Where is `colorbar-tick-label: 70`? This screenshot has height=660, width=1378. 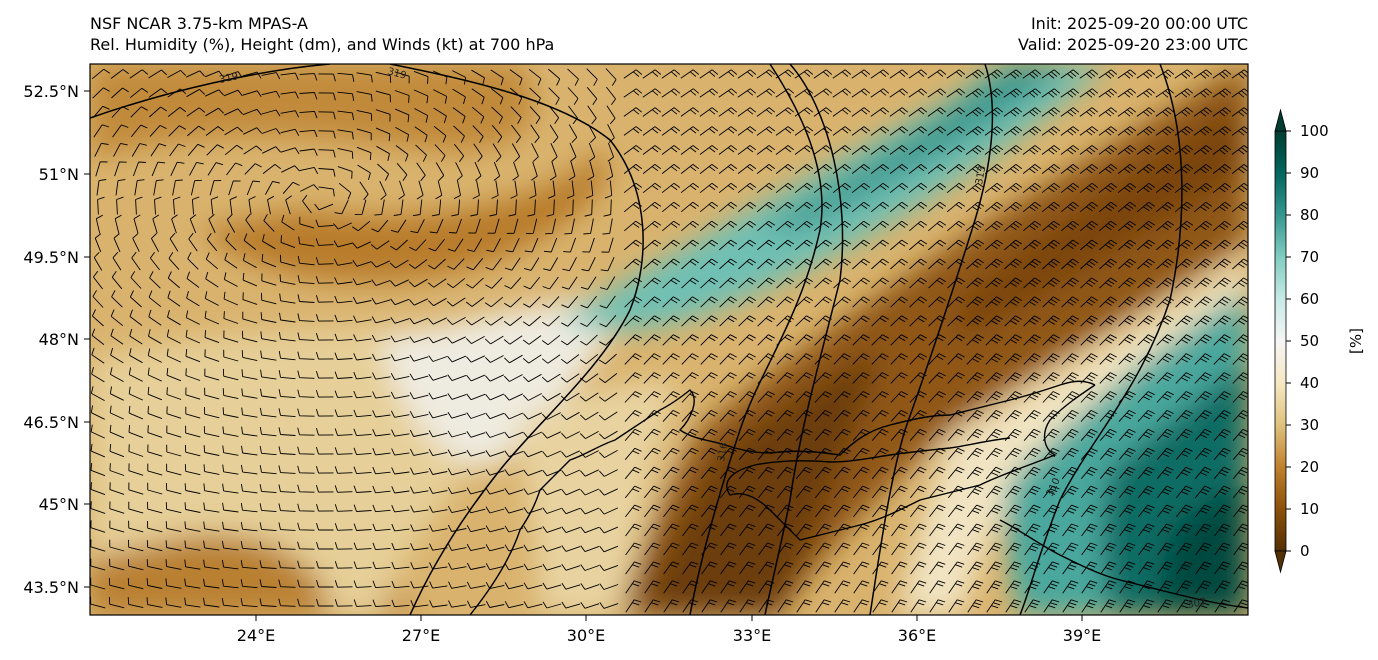 colorbar-tick-label: 70 is located at coordinates (1309, 257).